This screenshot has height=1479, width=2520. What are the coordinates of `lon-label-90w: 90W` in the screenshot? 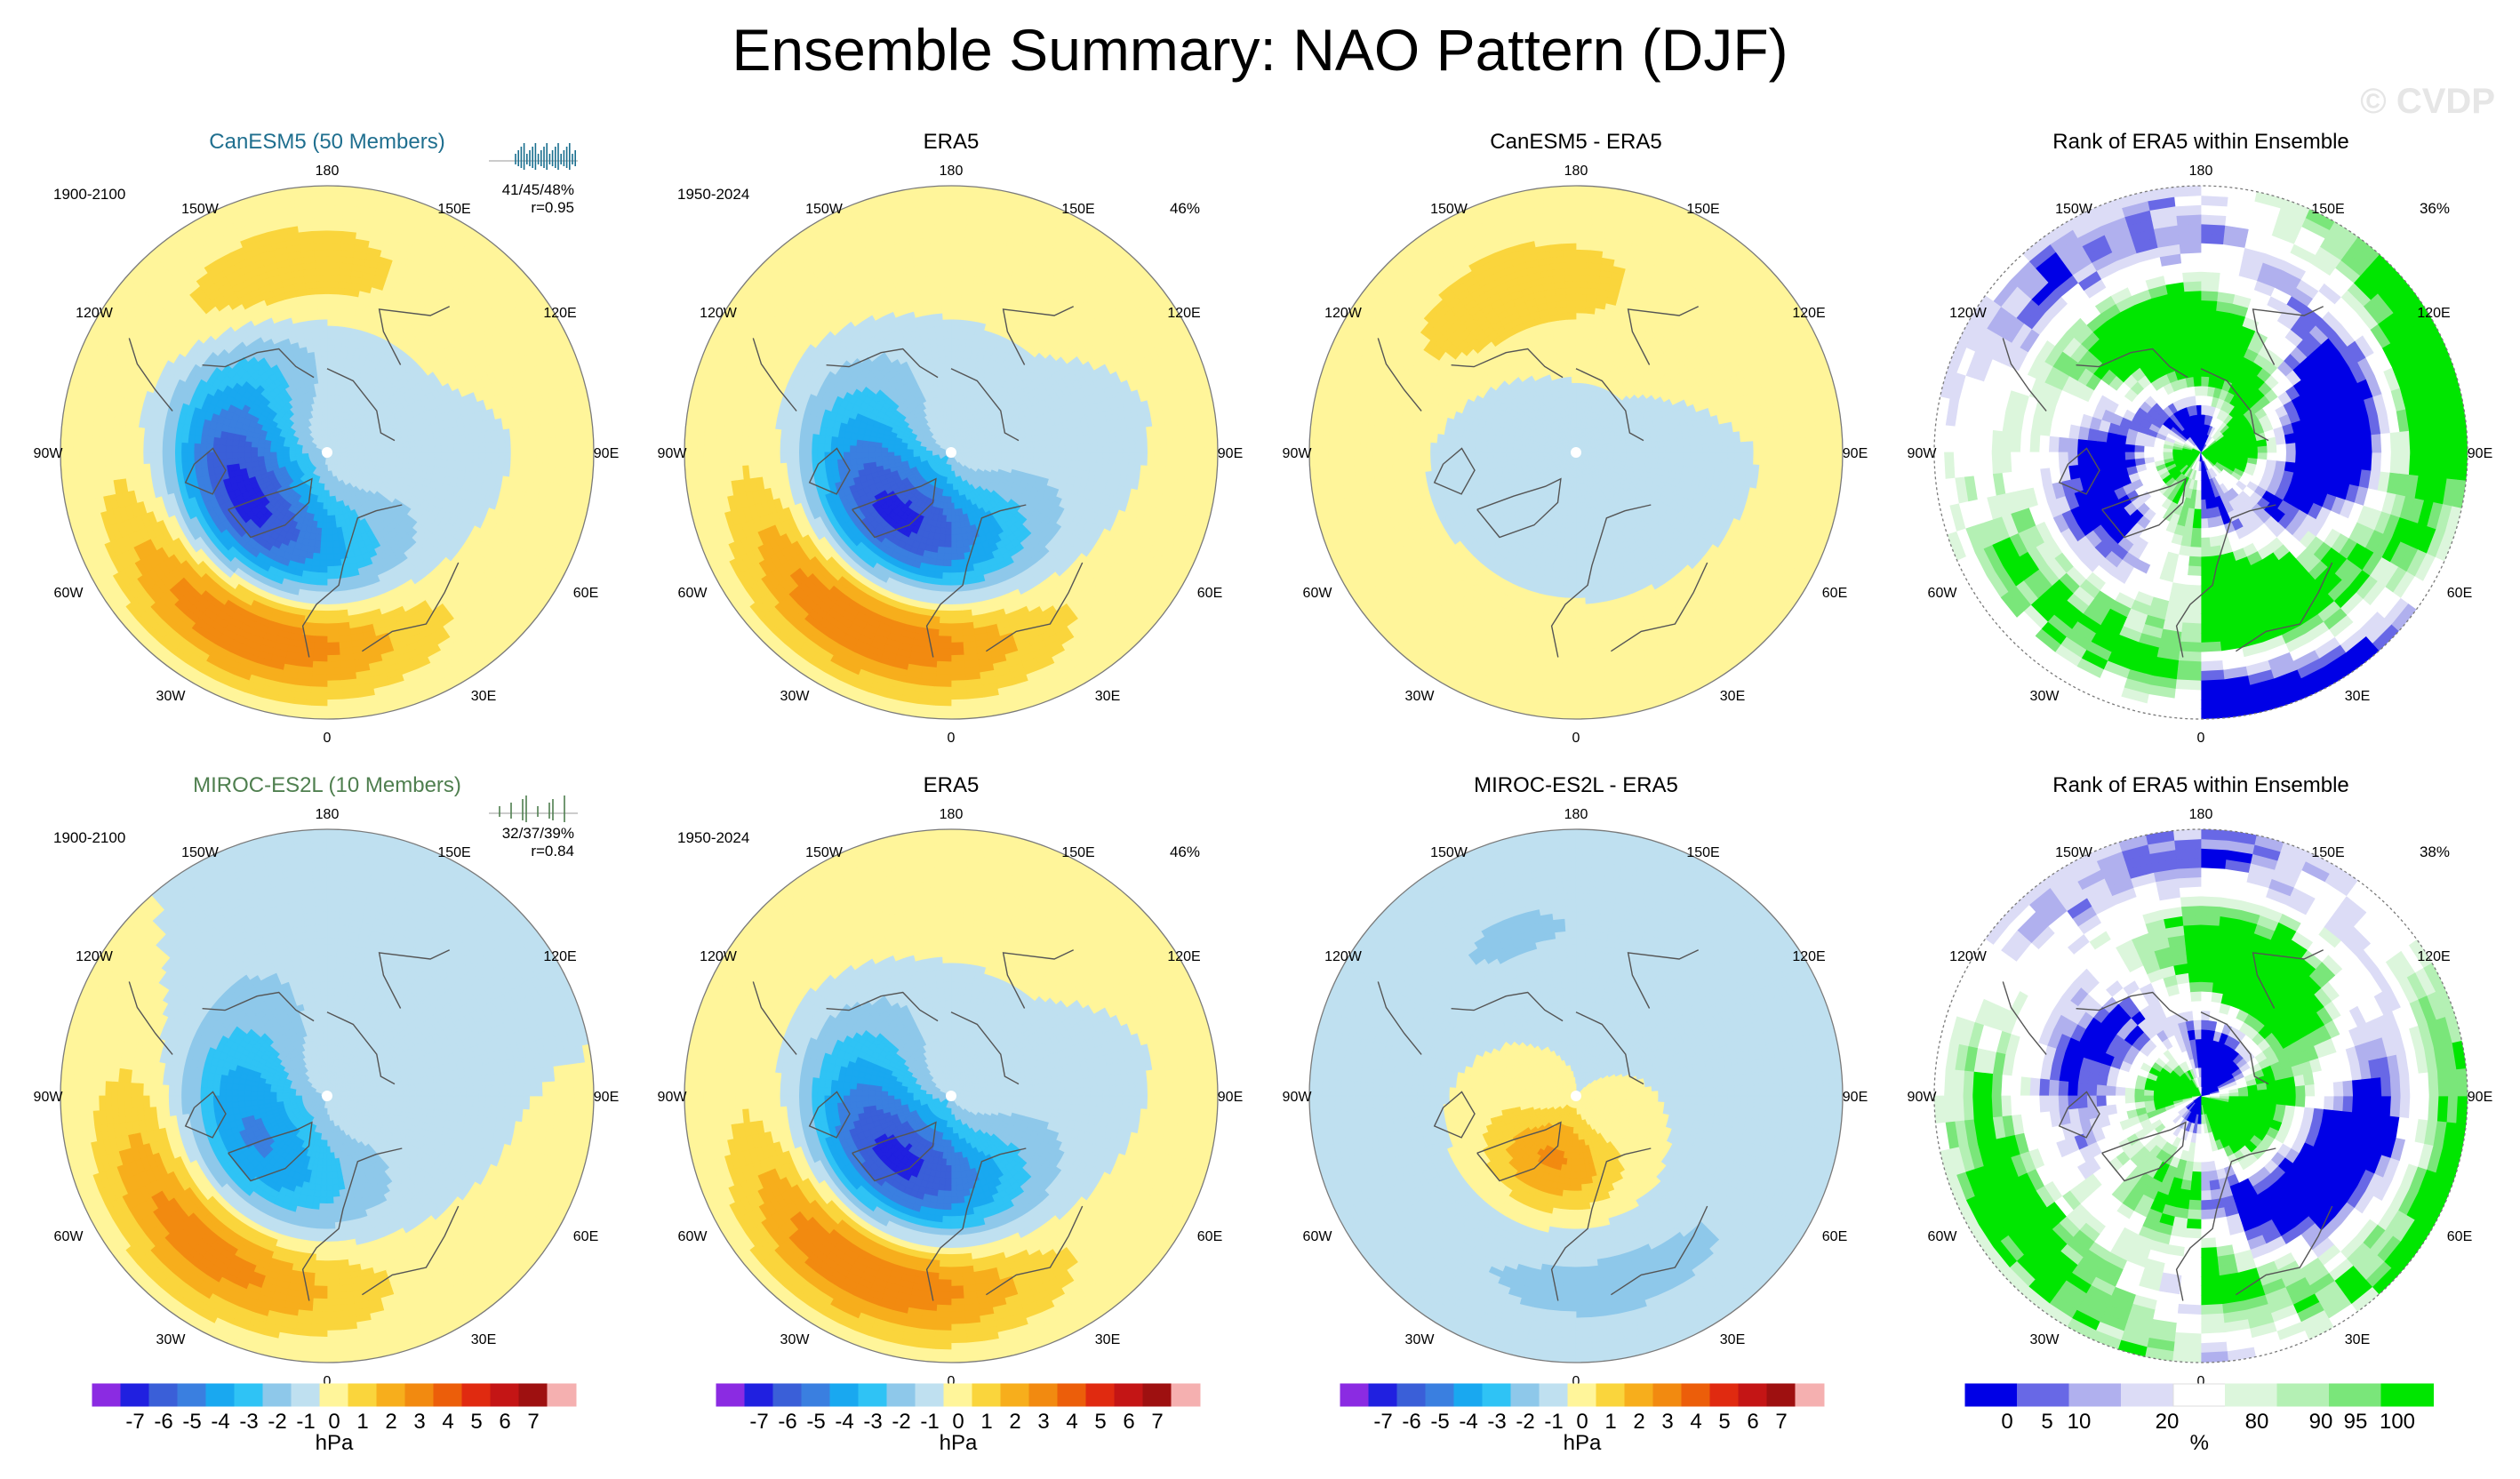 It's located at (49, 453).